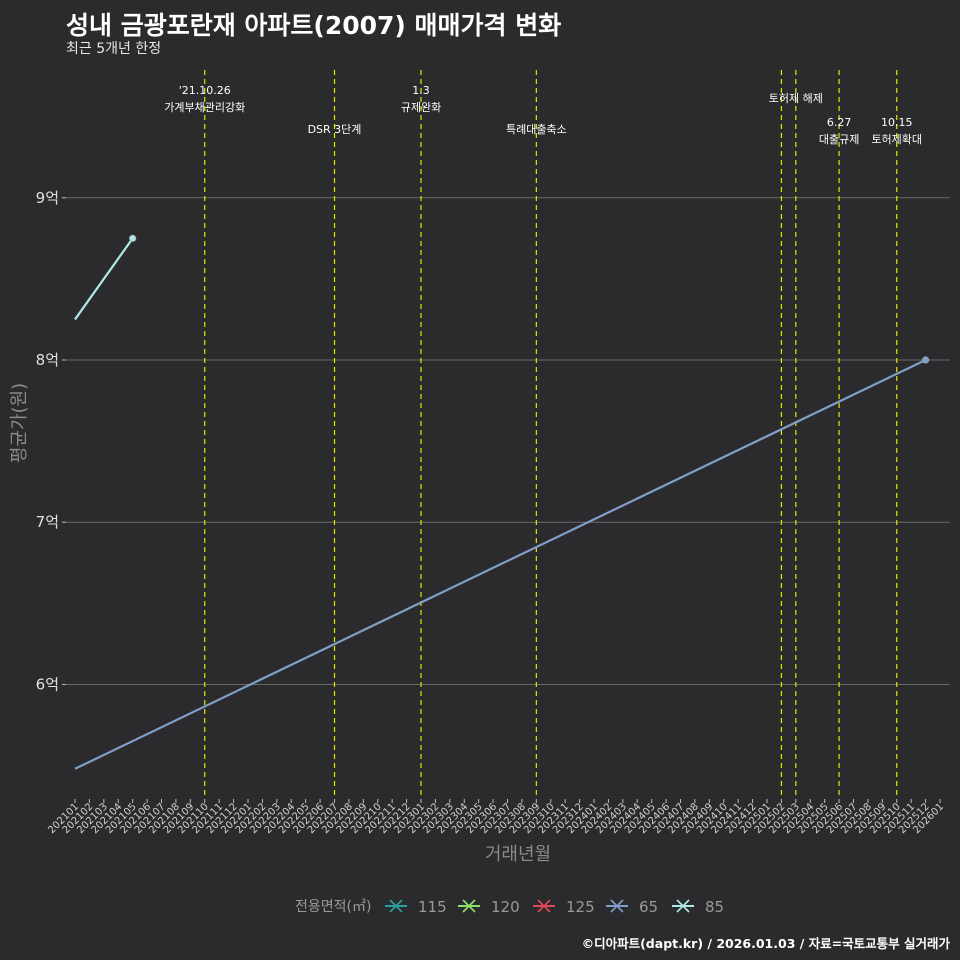  What do you see at coordinates (897, 122) in the screenshot?
I see `event-label: 10.15` at bounding box center [897, 122].